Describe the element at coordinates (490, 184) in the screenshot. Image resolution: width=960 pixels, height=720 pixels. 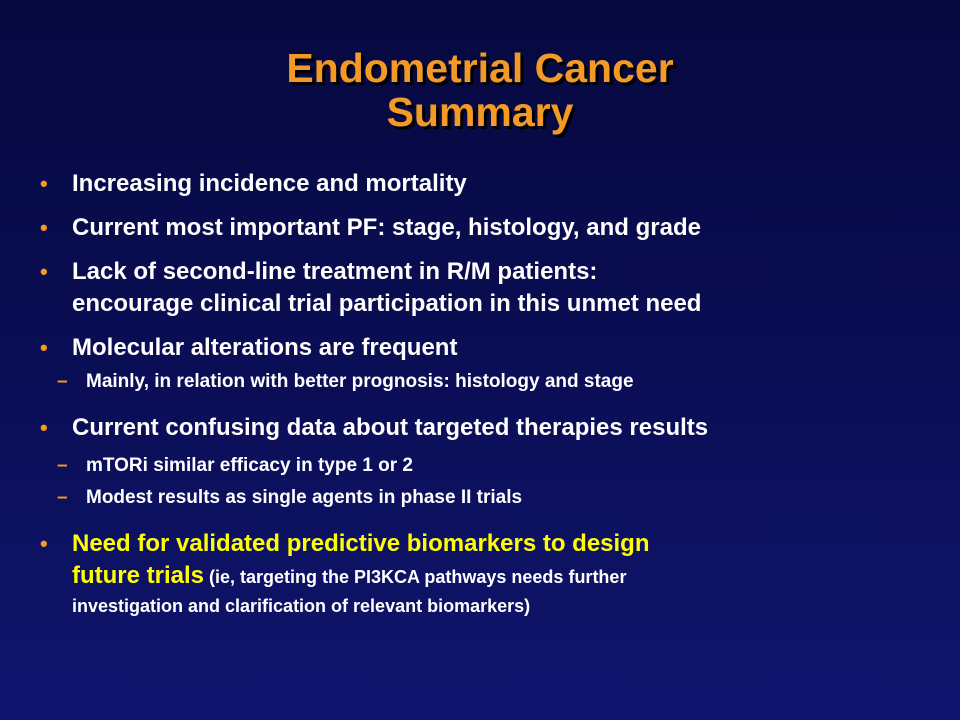
I see `bullet-item: • Increasing incidence and mortality` at that location.